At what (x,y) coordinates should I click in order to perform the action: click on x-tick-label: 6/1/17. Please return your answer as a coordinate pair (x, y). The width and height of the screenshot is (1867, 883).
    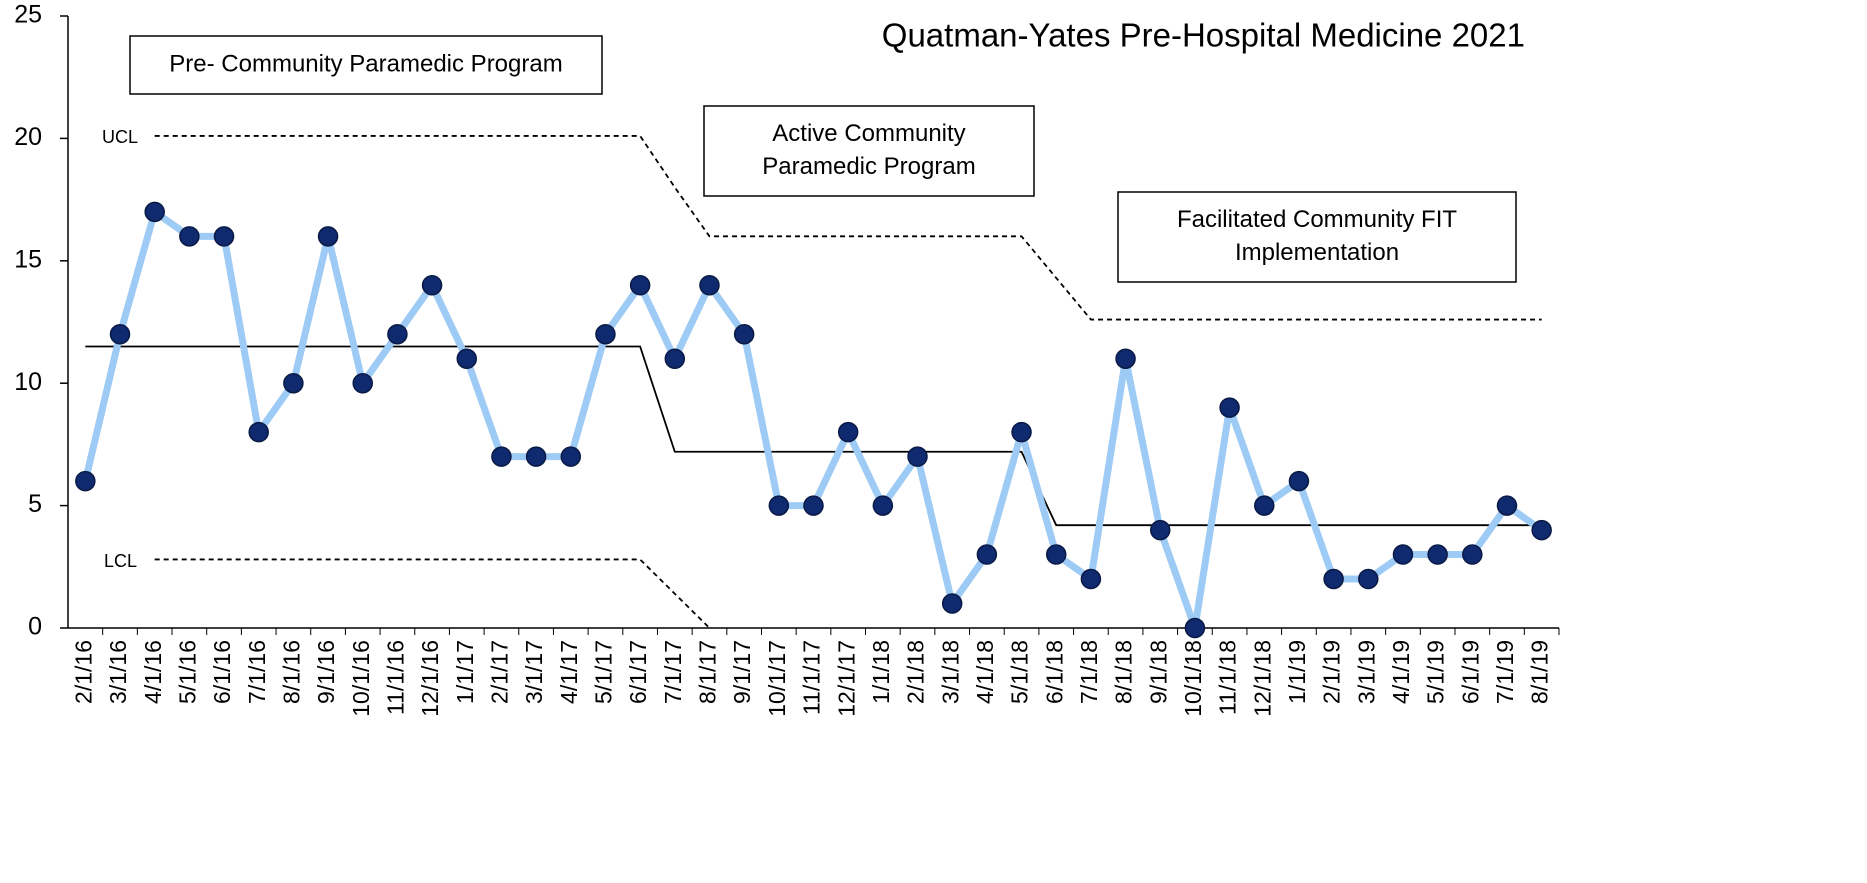
    Looking at the image, I should click on (638, 672).